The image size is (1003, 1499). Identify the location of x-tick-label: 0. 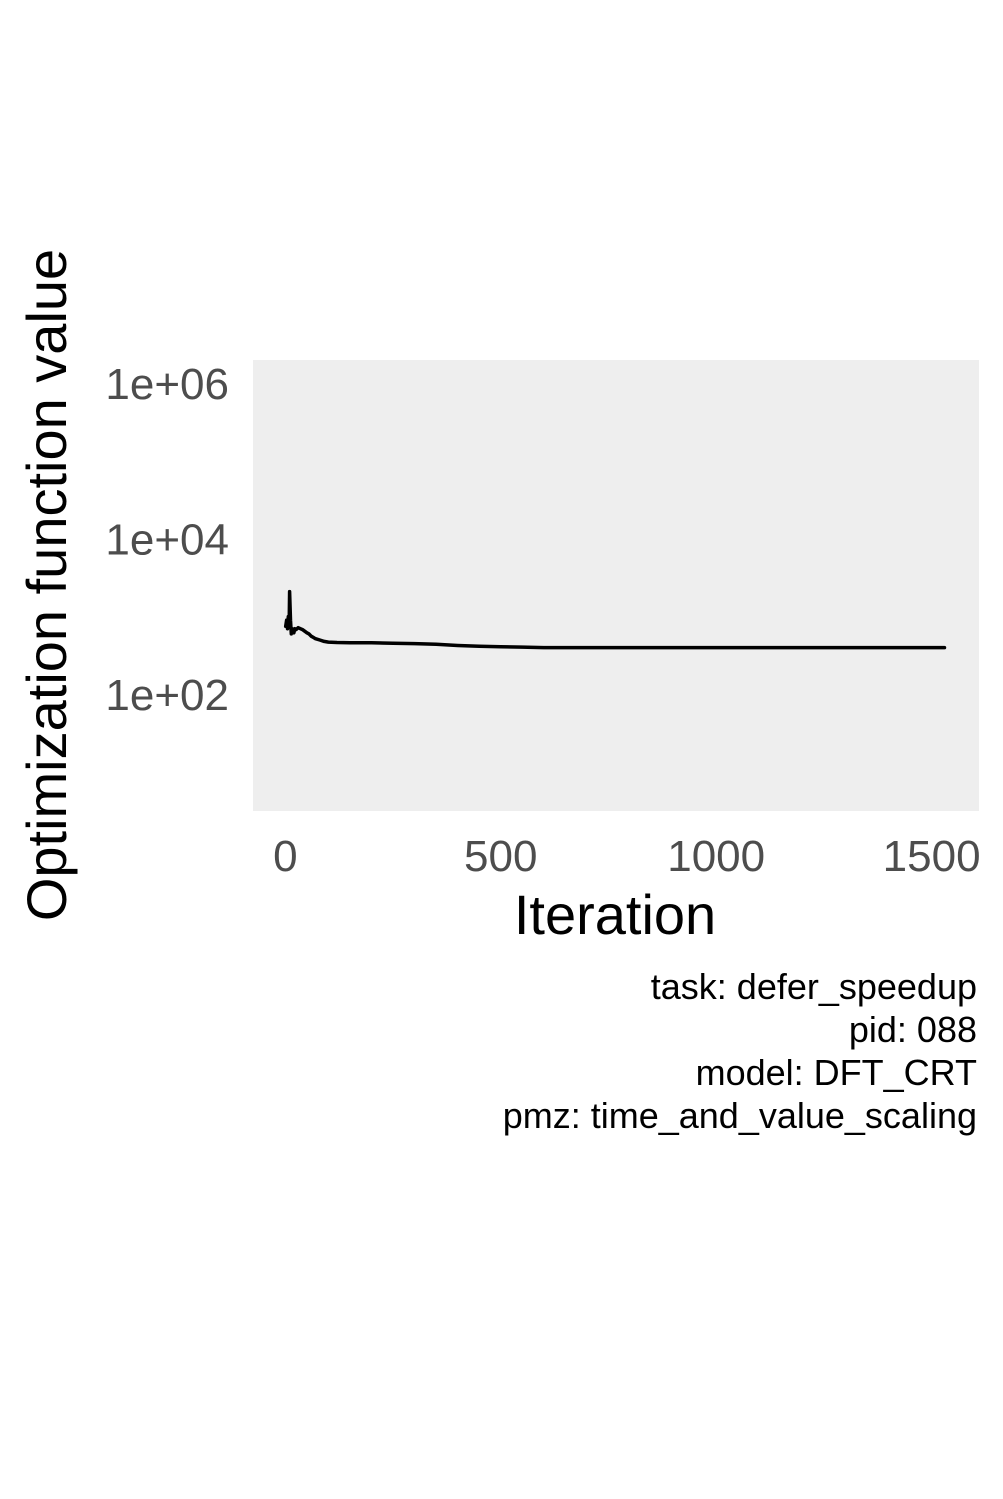
(285, 856).